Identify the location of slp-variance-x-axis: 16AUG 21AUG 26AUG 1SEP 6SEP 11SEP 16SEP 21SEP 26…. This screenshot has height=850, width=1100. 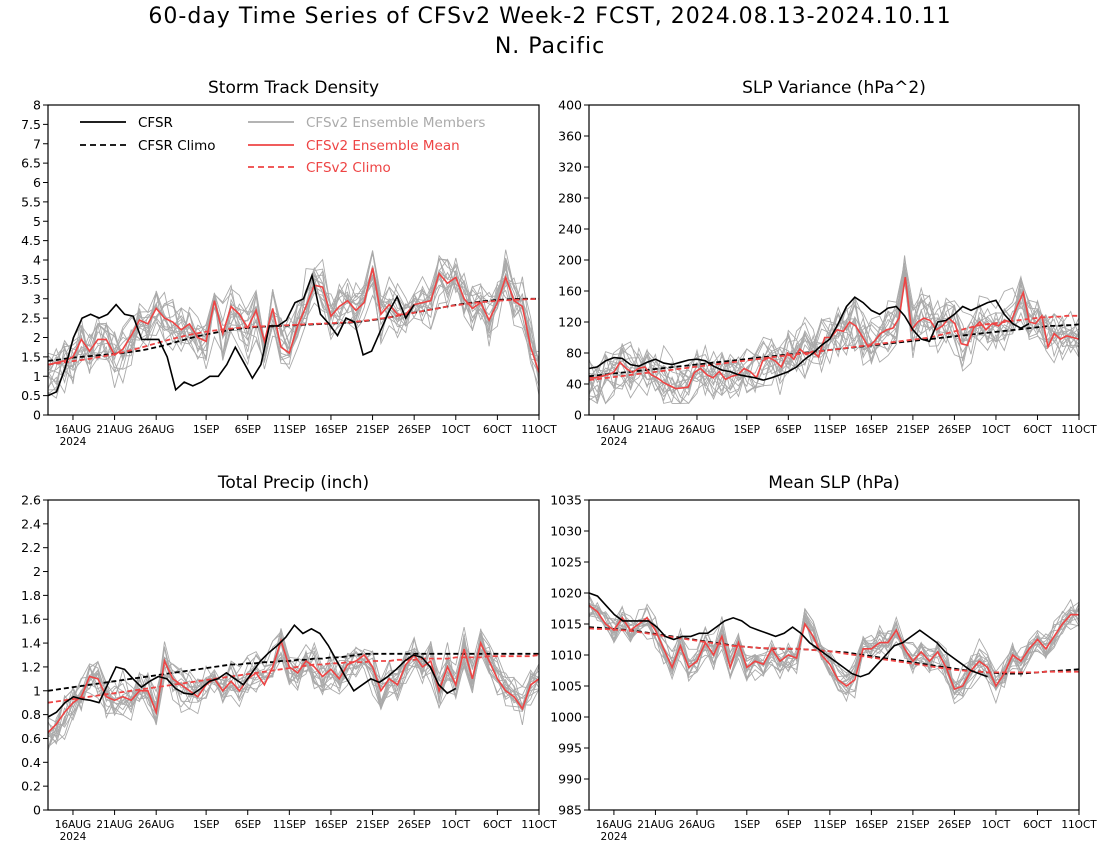
(846, 431).